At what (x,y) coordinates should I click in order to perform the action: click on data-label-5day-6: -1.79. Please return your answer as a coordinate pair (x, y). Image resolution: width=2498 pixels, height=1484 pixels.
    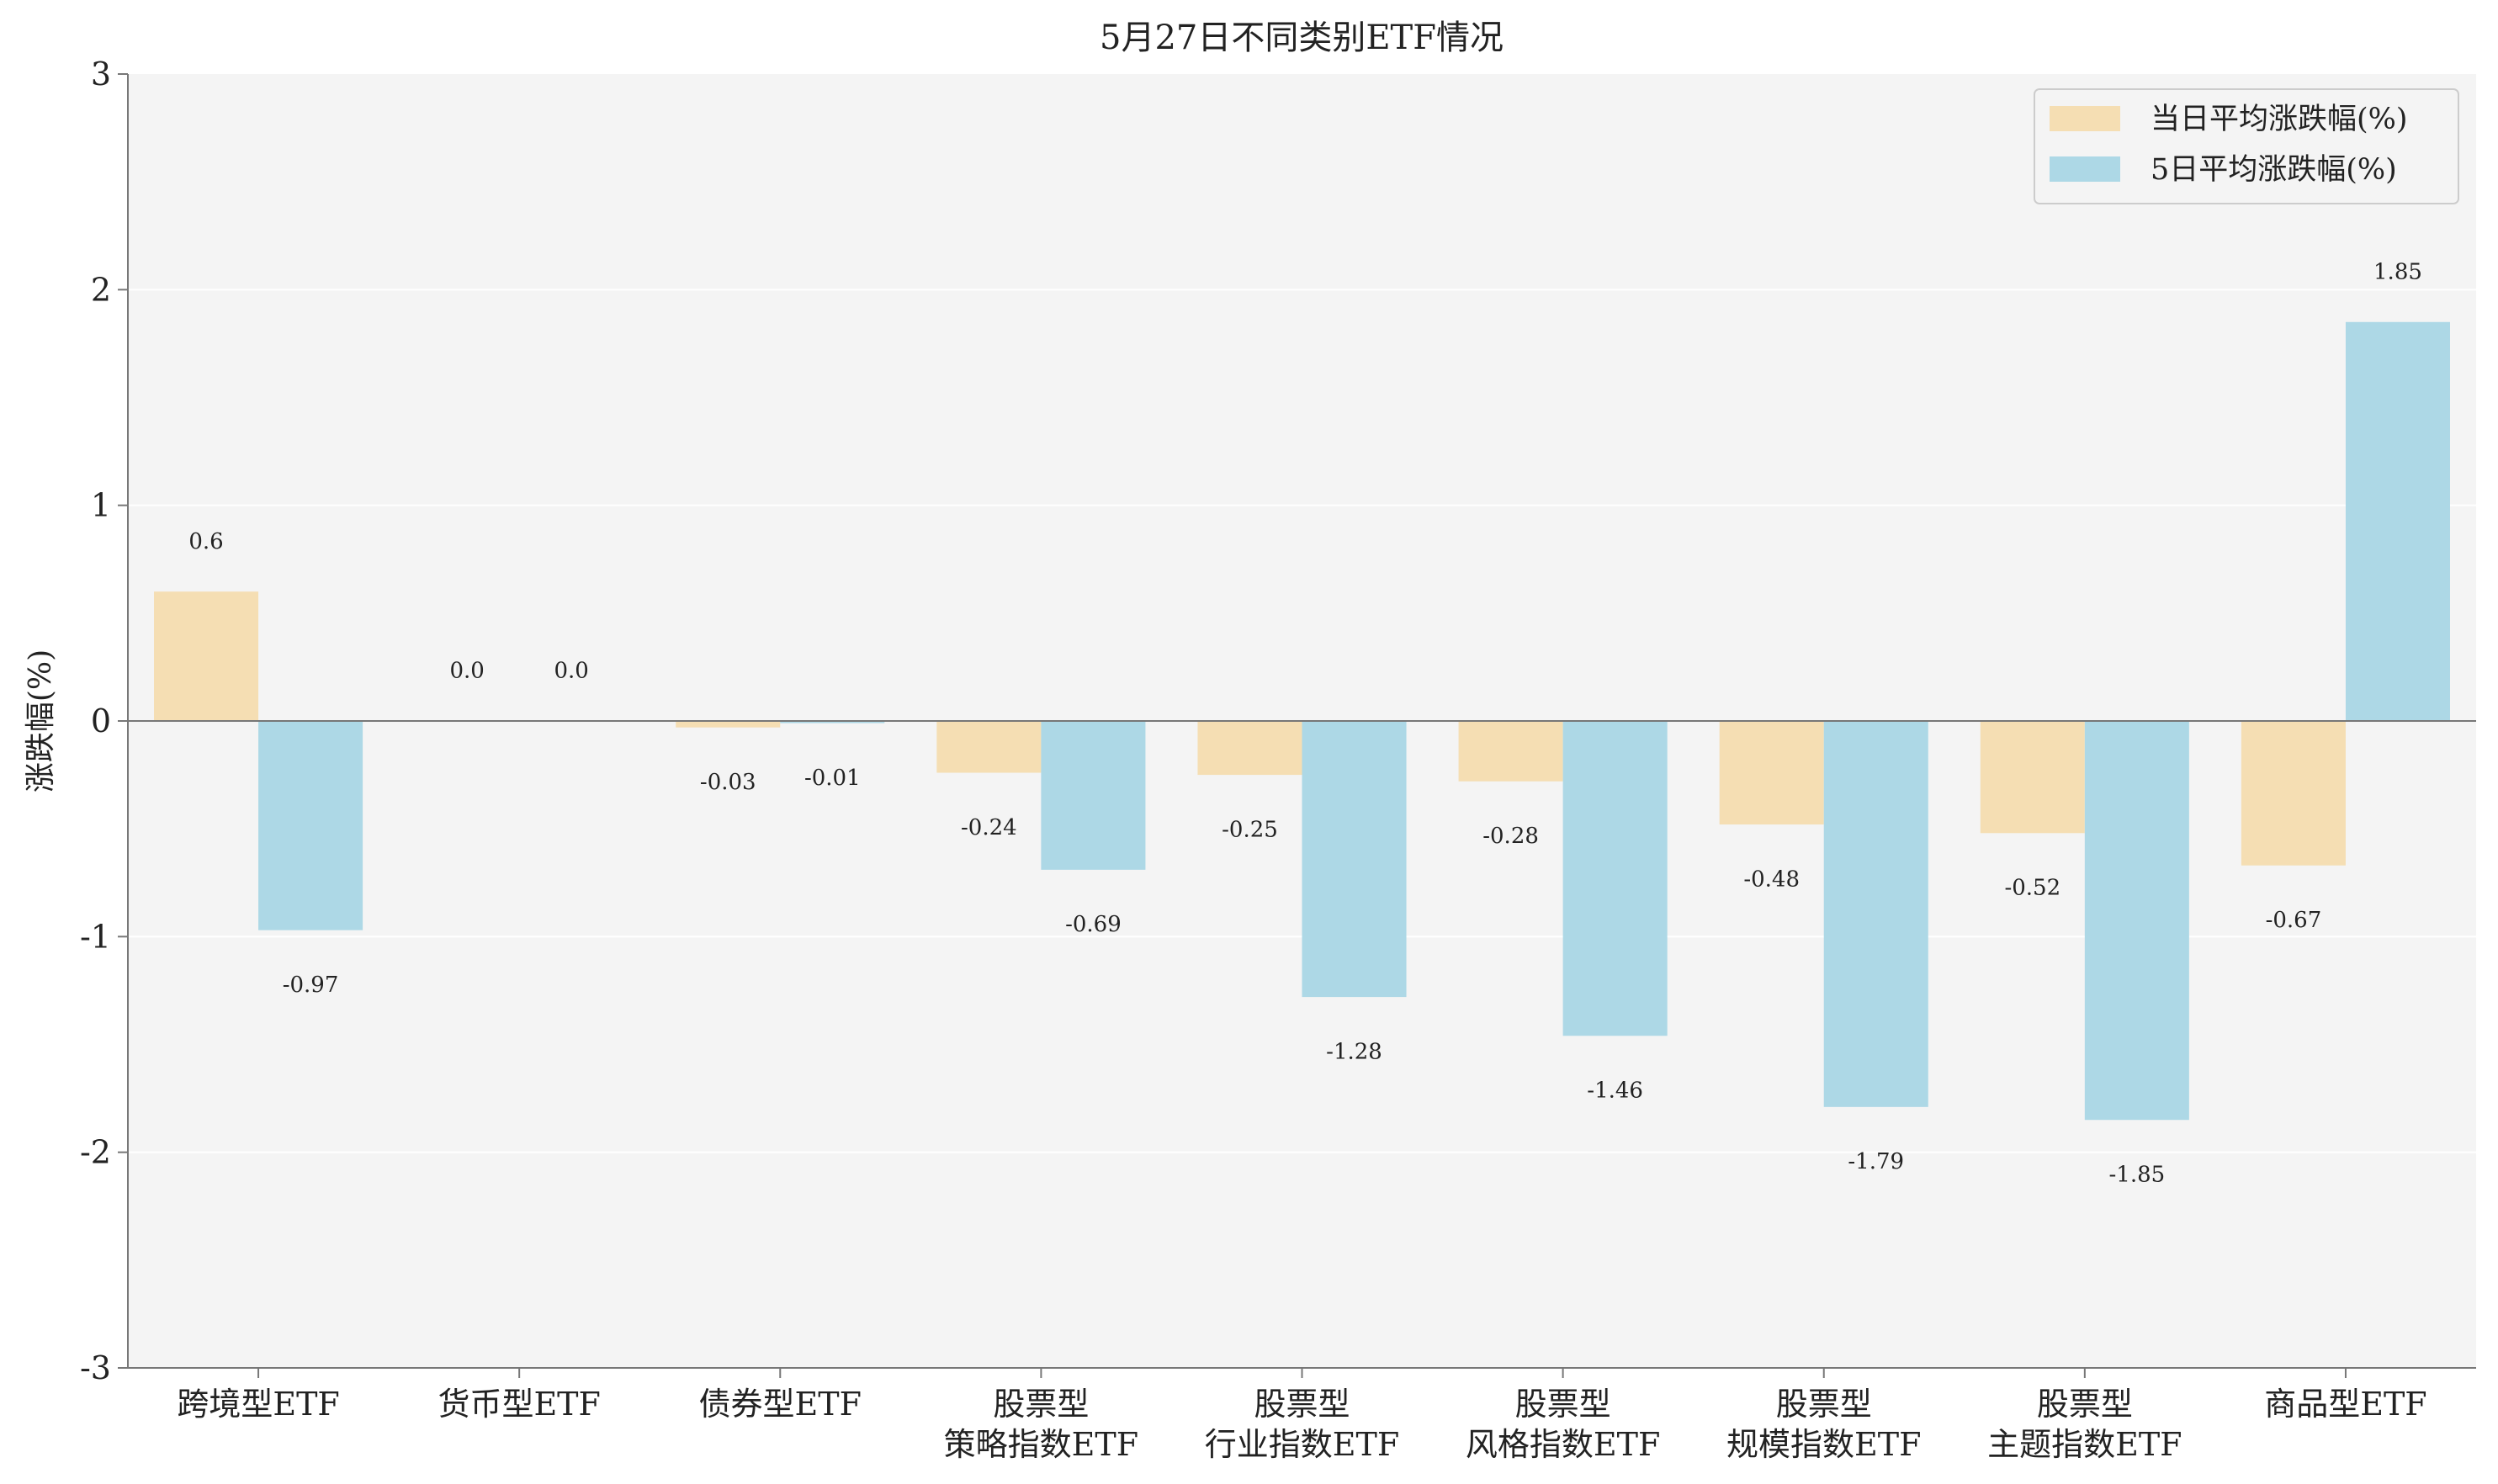
    Looking at the image, I should click on (1876, 1161).